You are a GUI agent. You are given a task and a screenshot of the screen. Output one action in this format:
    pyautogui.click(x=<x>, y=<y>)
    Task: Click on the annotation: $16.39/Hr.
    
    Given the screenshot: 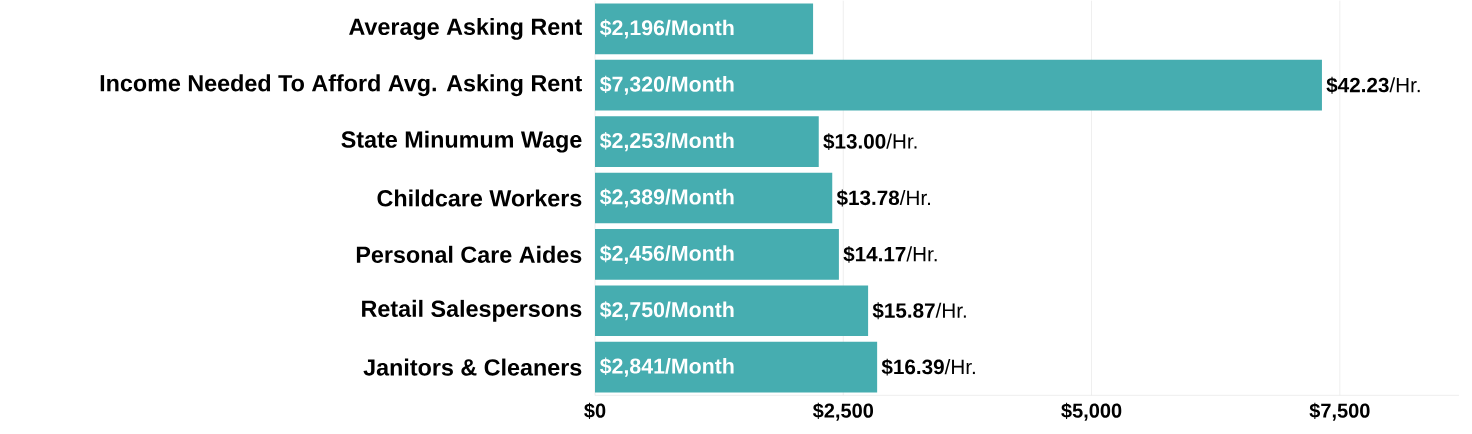 What is the action you would take?
    pyautogui.click(x=928, y=367)
    